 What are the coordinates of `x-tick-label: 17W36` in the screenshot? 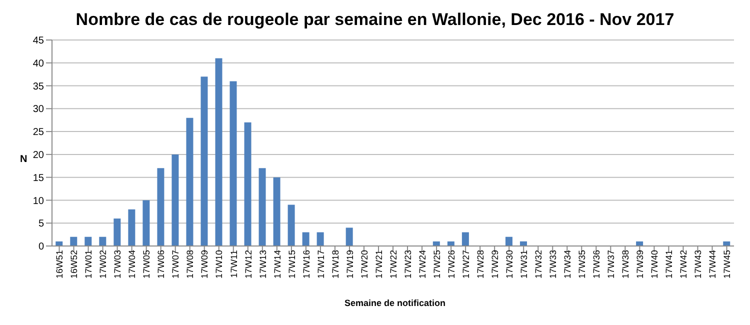 It's located at (597, 264).